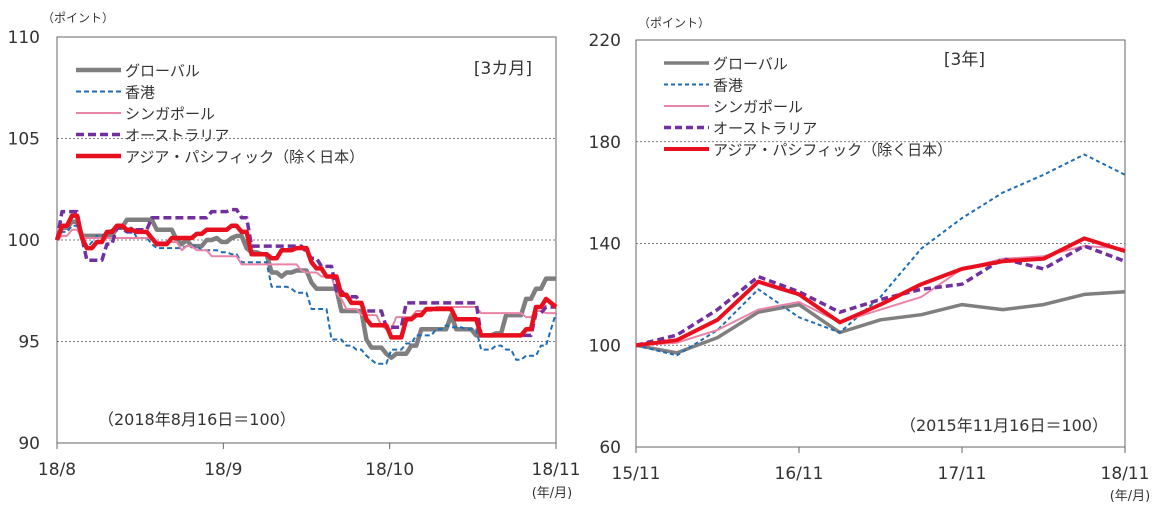 Image resolution: width=1167 pixels, height=517 pixels. I want to click on x-tick-label: 18/8, so click(57, 470).